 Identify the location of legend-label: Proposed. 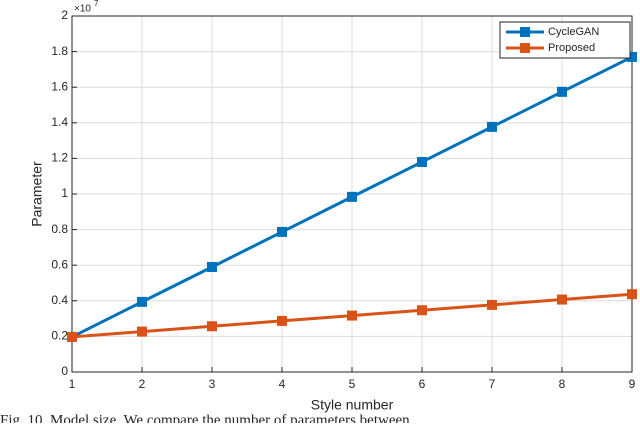
(571, 48).